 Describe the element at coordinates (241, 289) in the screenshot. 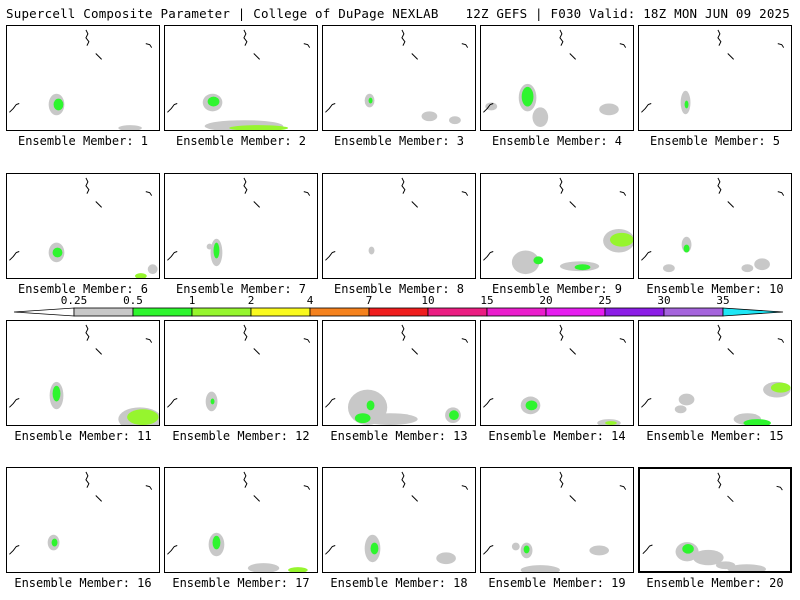

I see `member-label: Ensemble Member: 7` at that location.